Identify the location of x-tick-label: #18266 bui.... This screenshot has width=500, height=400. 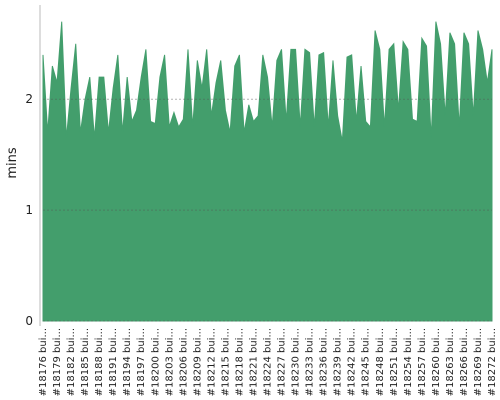
(464, 362).